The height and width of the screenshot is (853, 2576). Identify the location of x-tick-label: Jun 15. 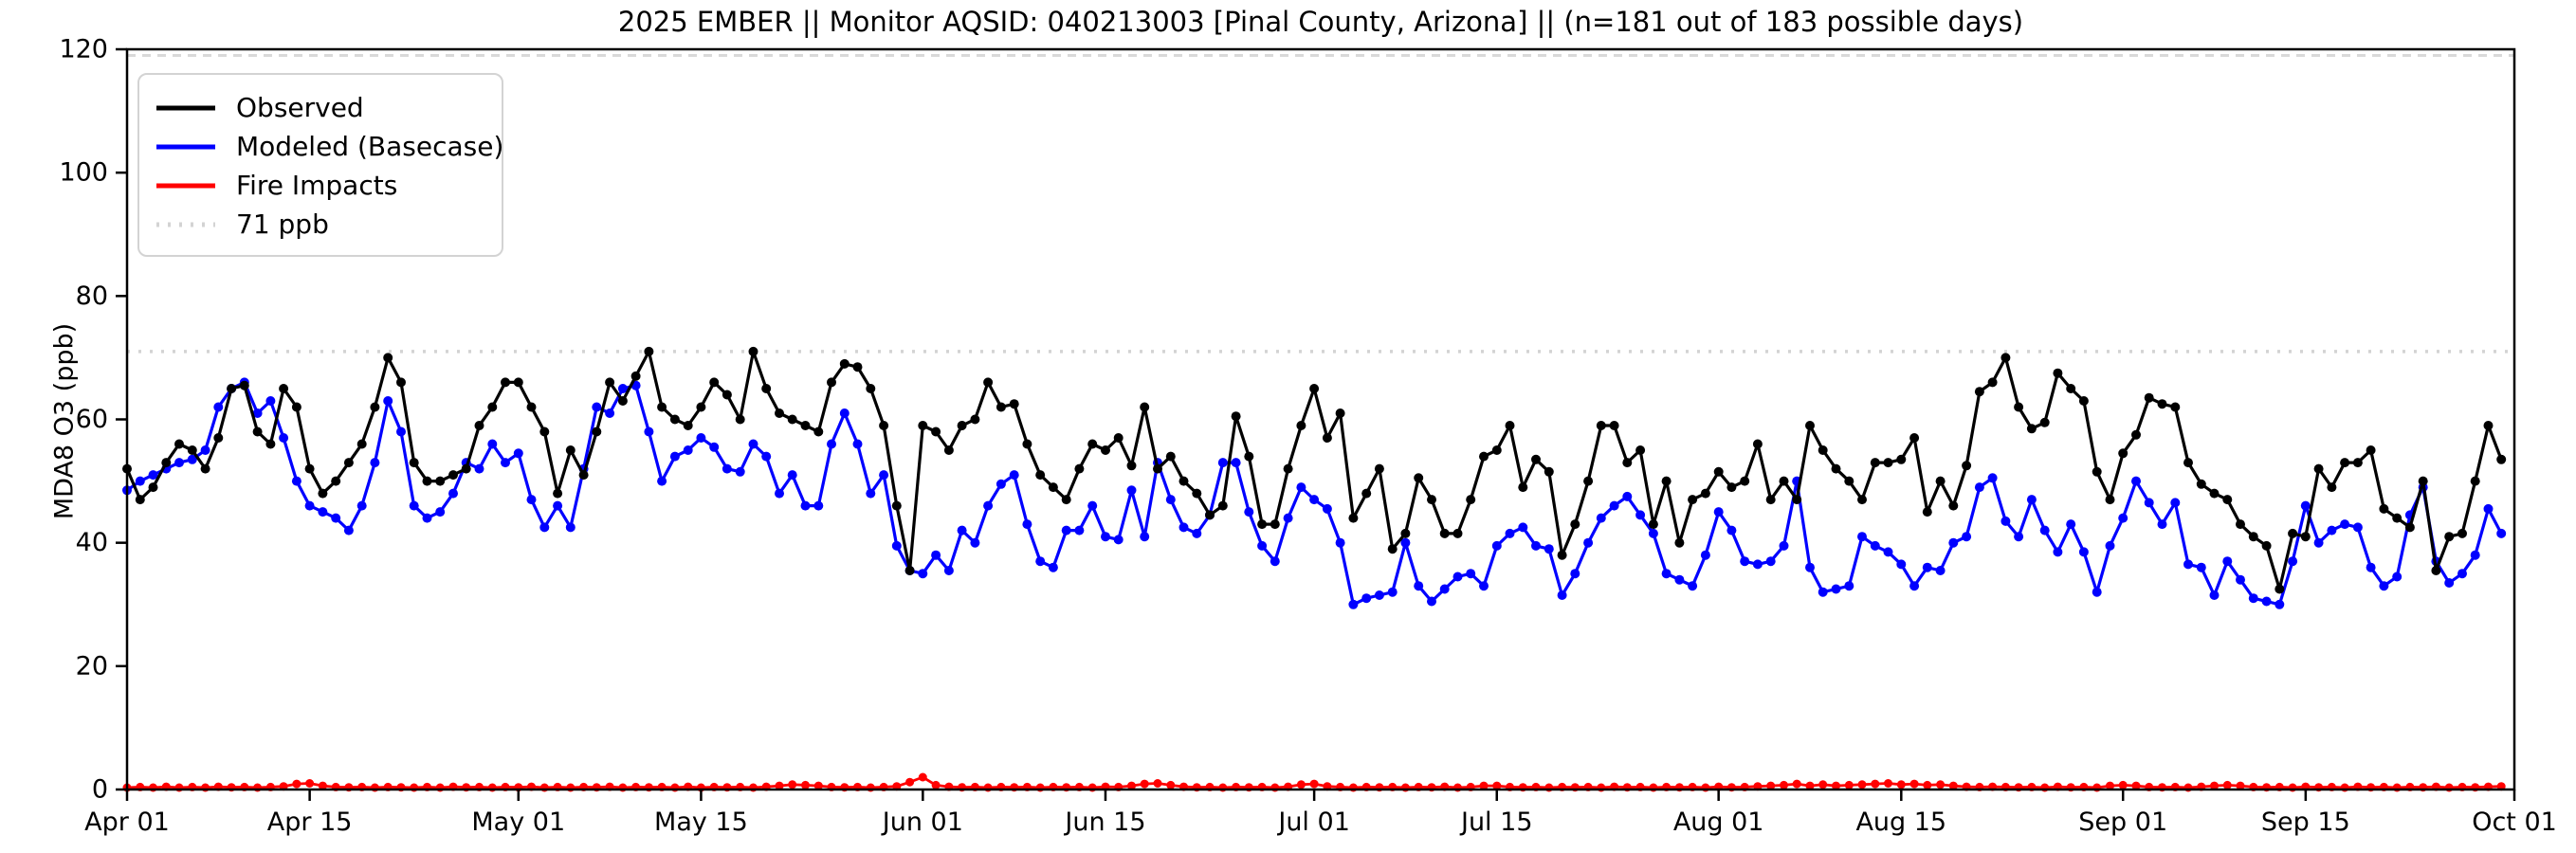
(1104, 822).